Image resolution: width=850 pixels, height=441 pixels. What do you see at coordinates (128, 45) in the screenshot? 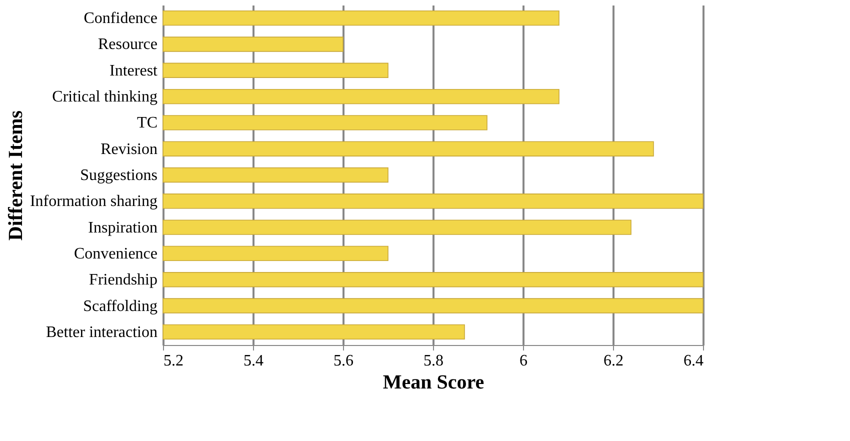
I see `y-tick-label: Resource` at bounding box center [128, 45].